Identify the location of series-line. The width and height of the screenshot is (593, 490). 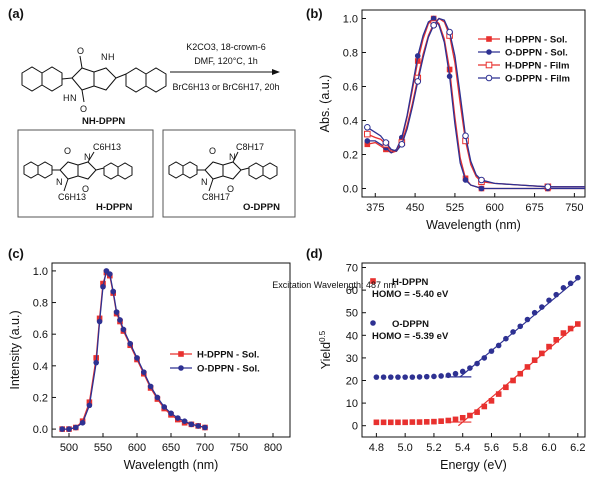
(134, 349).